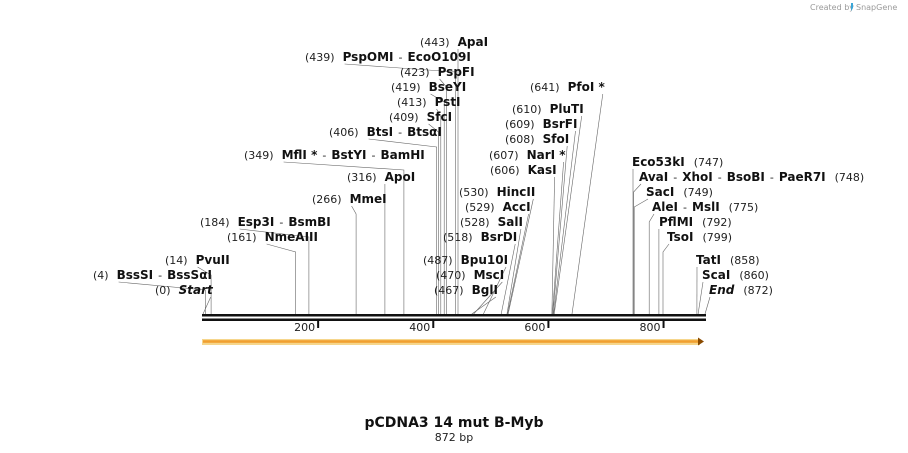  I want to click on enzyme-name: BglI, so click(485, 290).